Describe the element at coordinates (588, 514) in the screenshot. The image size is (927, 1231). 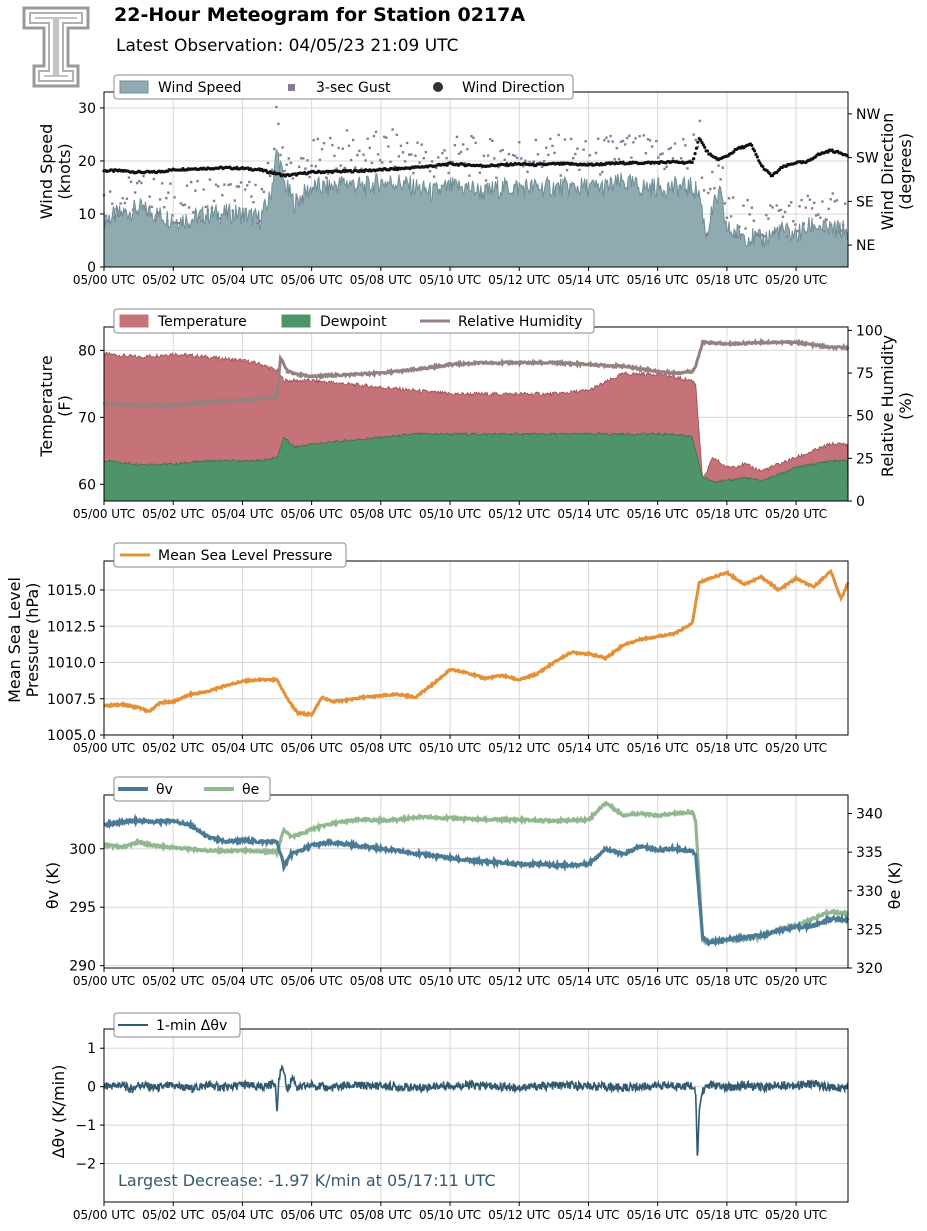
I see `x-tick-label: 05/14 UTC` at that location.